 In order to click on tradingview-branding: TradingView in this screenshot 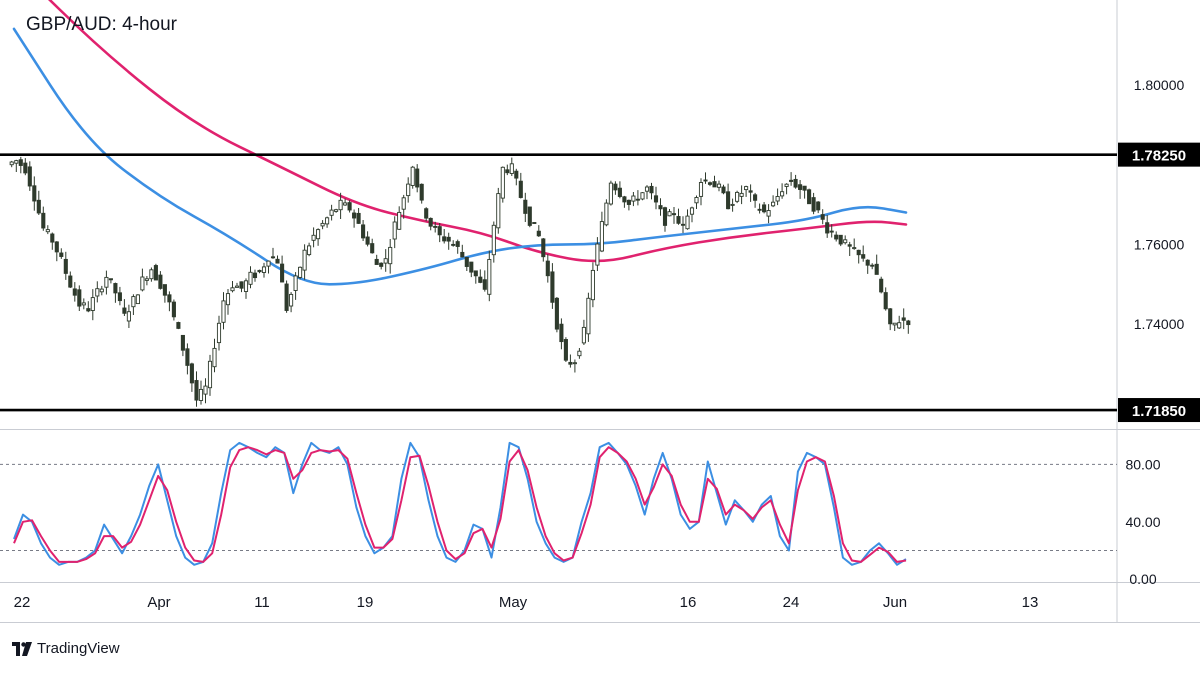, I will do `click(66, 648)`.